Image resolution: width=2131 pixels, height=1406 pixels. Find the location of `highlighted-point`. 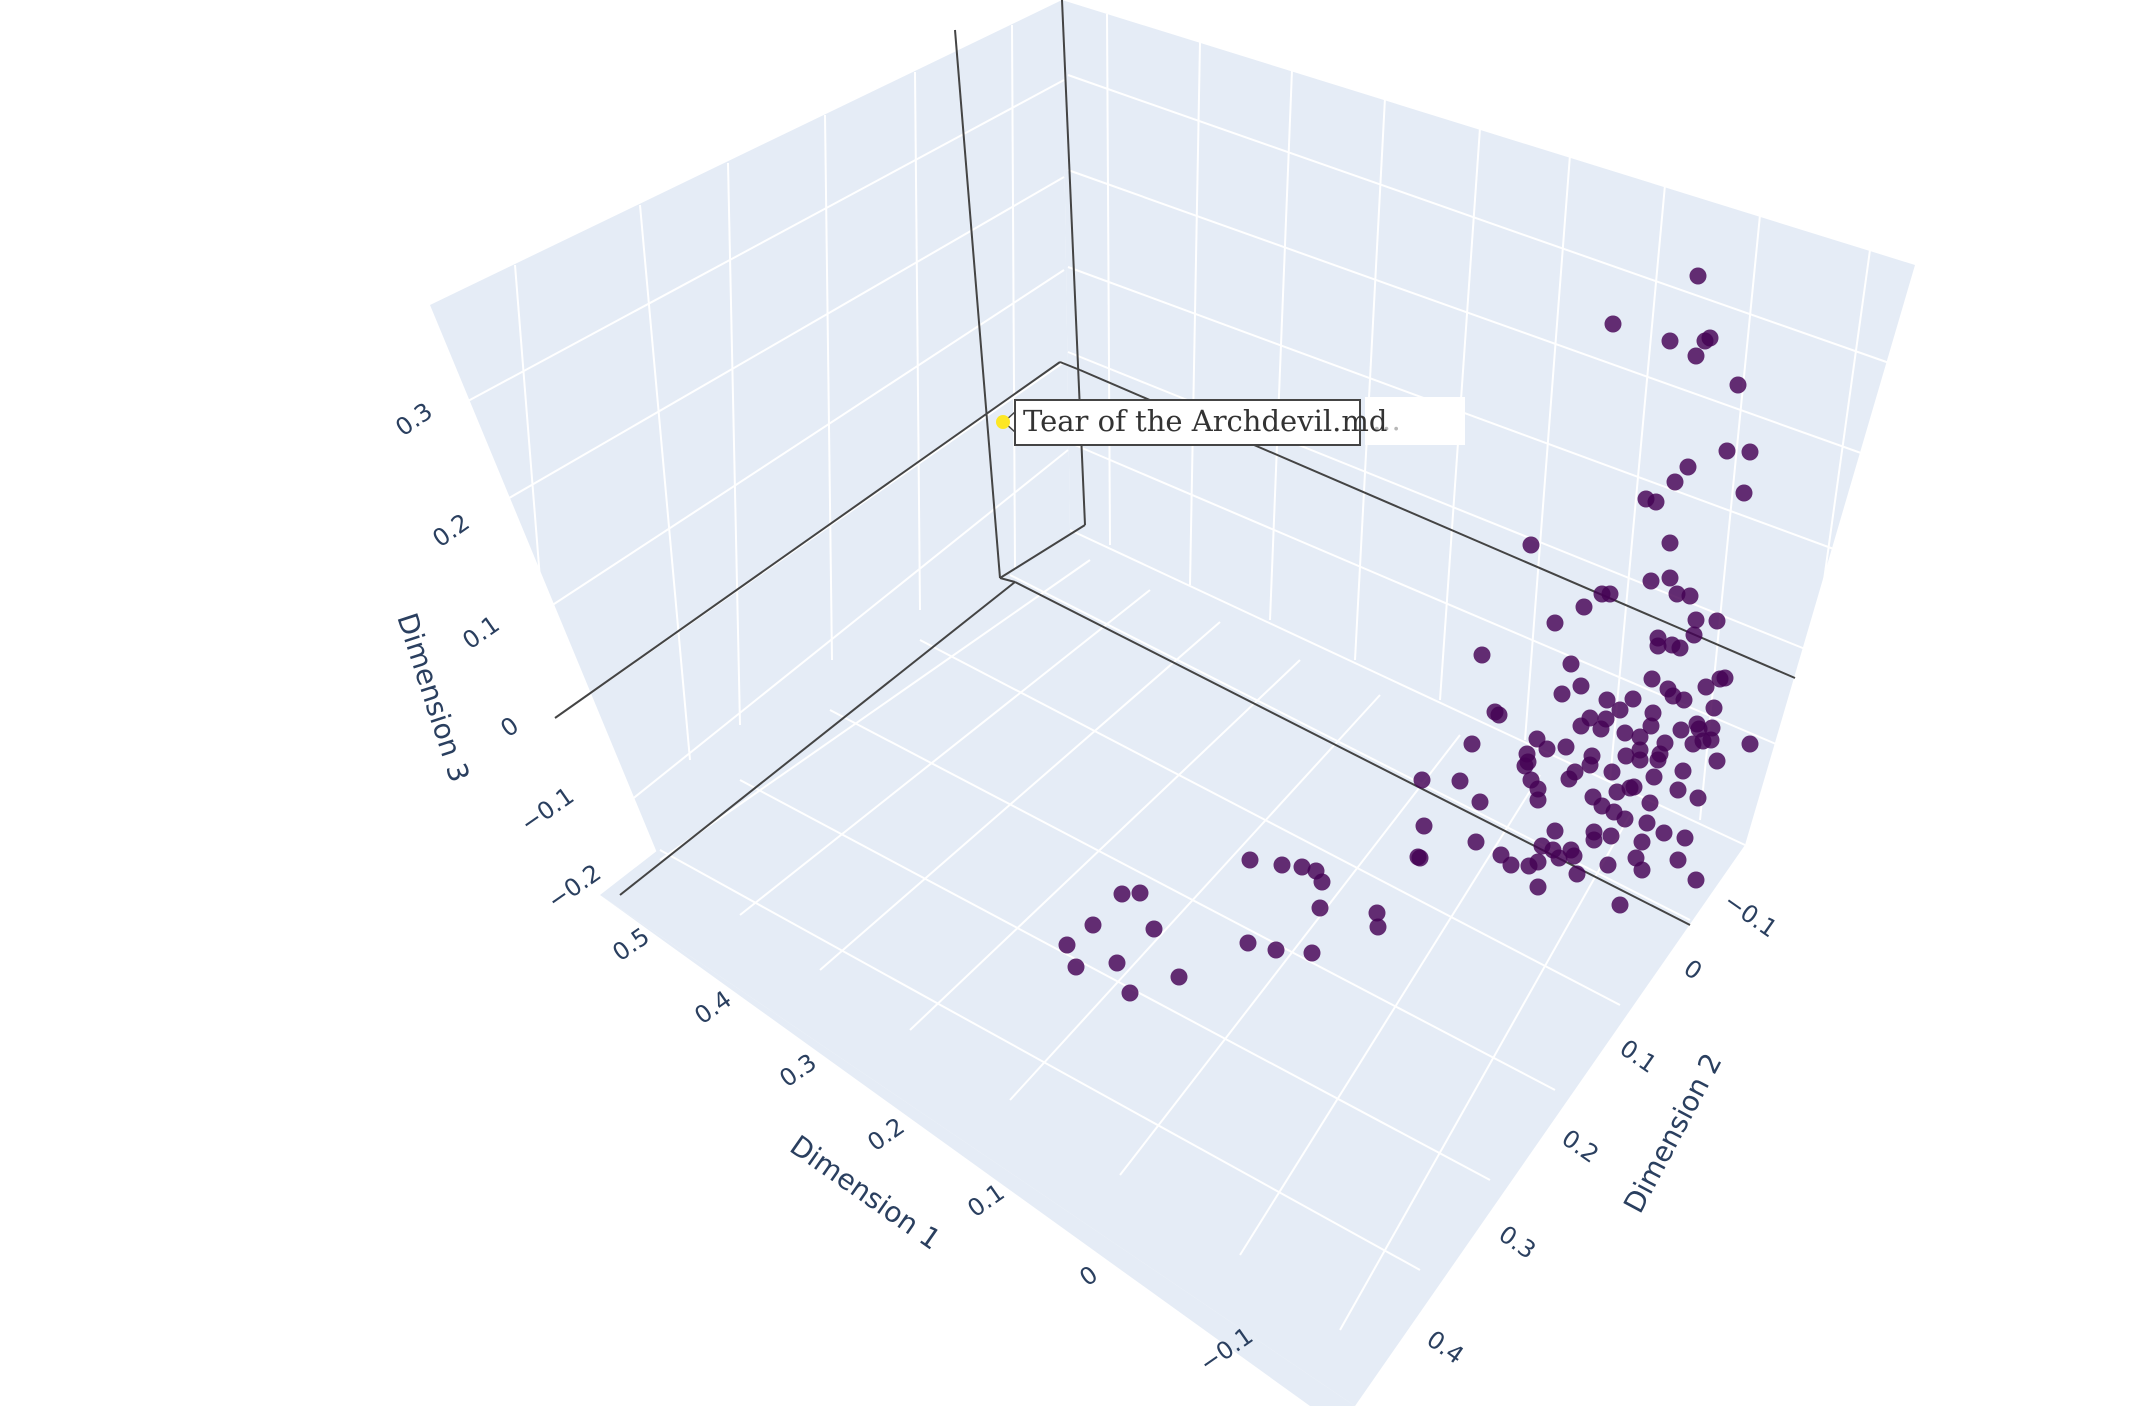

highlighted-point is located at coordinates (1003, 422).